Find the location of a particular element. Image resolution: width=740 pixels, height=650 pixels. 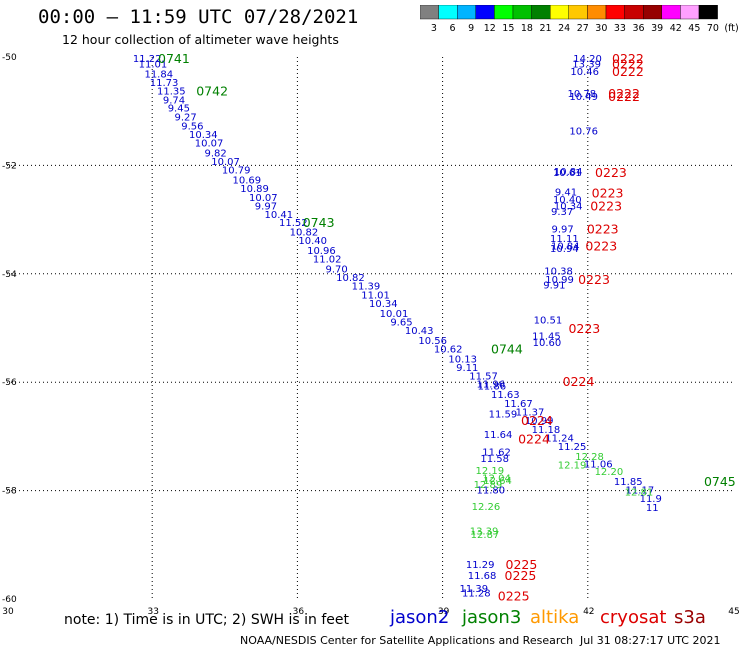

wave-height-label: 11.28 is located at coordinates (476, 593).